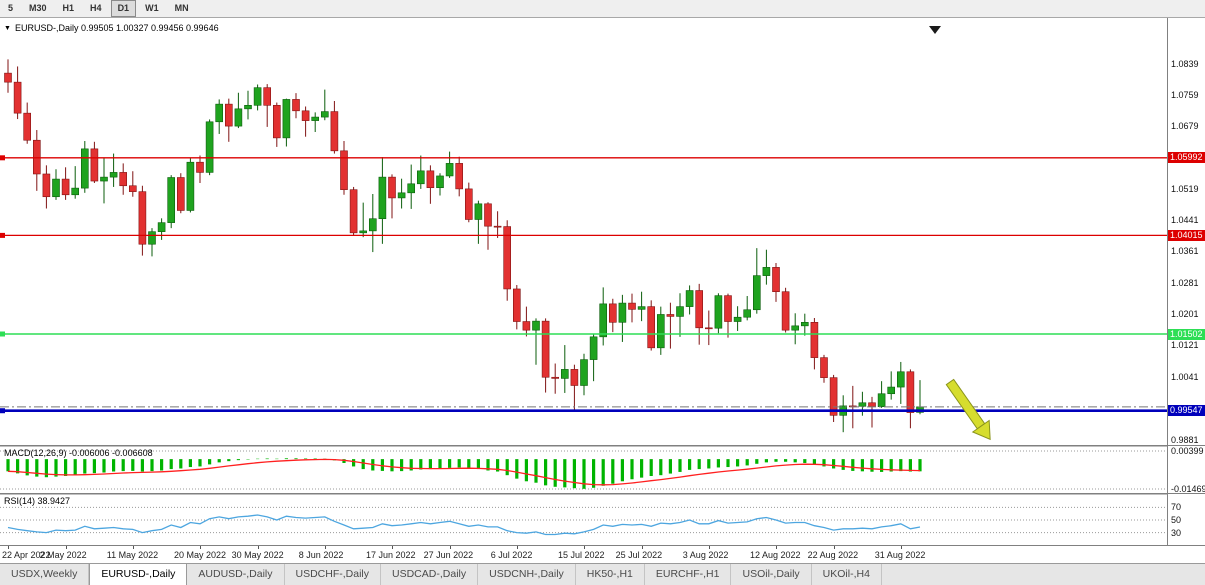 The image size is (1205, 585). Describe the element at coordinates (430, 574) in the screenshot. I see `chart-tab-usdcad-daily: USDCAD-,Daily` at that location.